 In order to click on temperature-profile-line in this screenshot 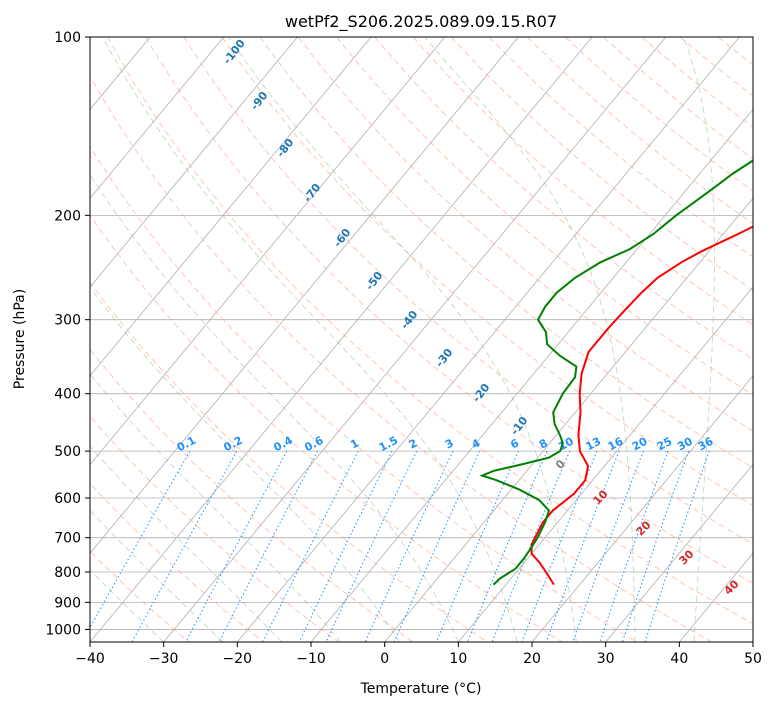, I will do `click(641, 405)`.